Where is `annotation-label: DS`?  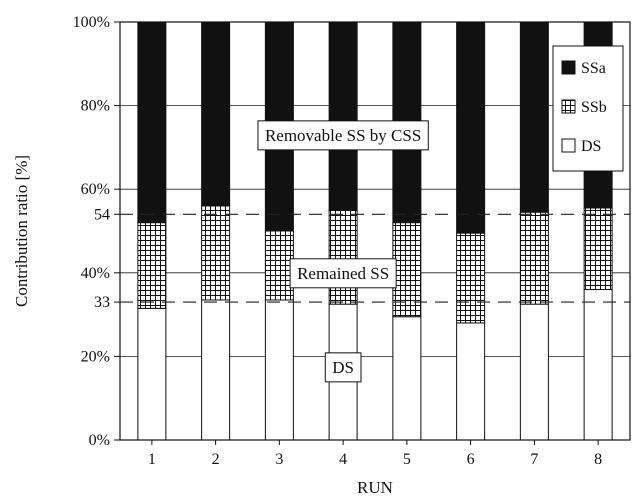 annotation-label: DS is located at coordinates (343, 367).